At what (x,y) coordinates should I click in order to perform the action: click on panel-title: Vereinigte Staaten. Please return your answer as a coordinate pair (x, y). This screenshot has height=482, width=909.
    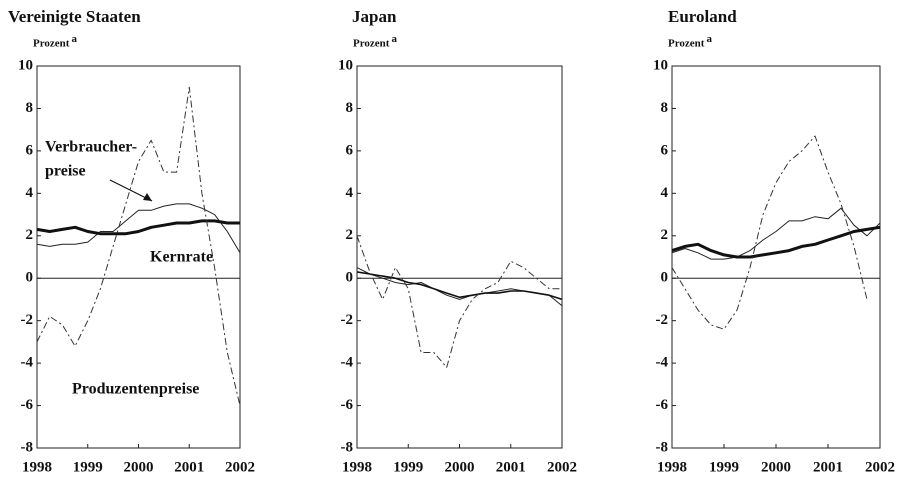
    Looking at the image, I should click on (74, 16).